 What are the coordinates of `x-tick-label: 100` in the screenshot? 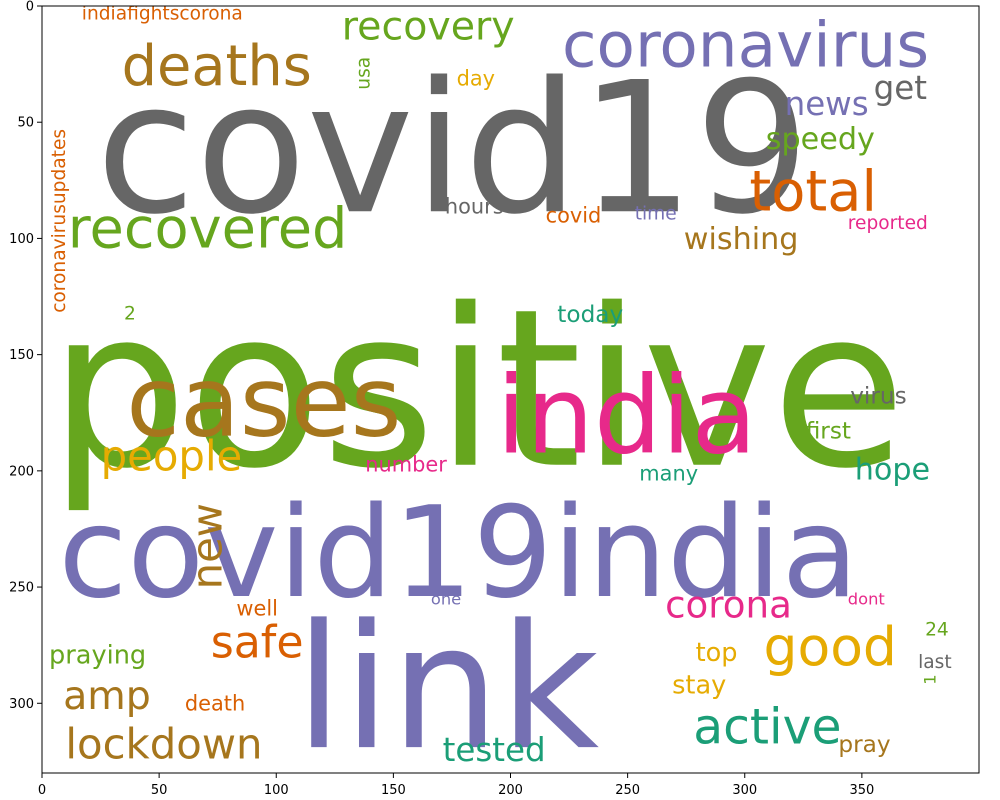 It's located at (276, 790).